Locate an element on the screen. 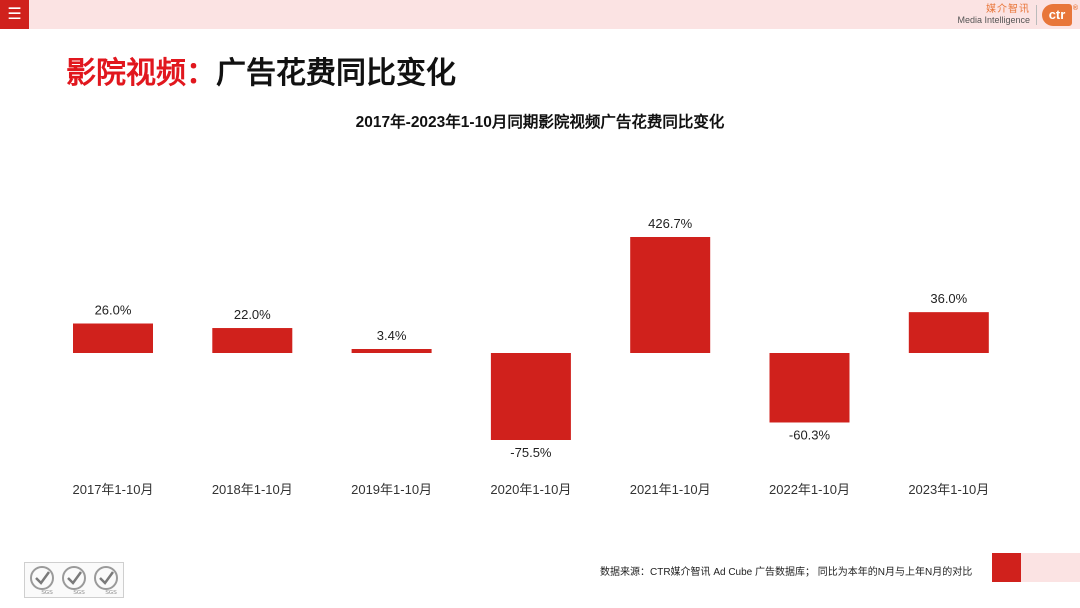 The height and width of the screenshot is (608, 1080). hamburger-icon: ☰ is located at coordinates (14, 14).